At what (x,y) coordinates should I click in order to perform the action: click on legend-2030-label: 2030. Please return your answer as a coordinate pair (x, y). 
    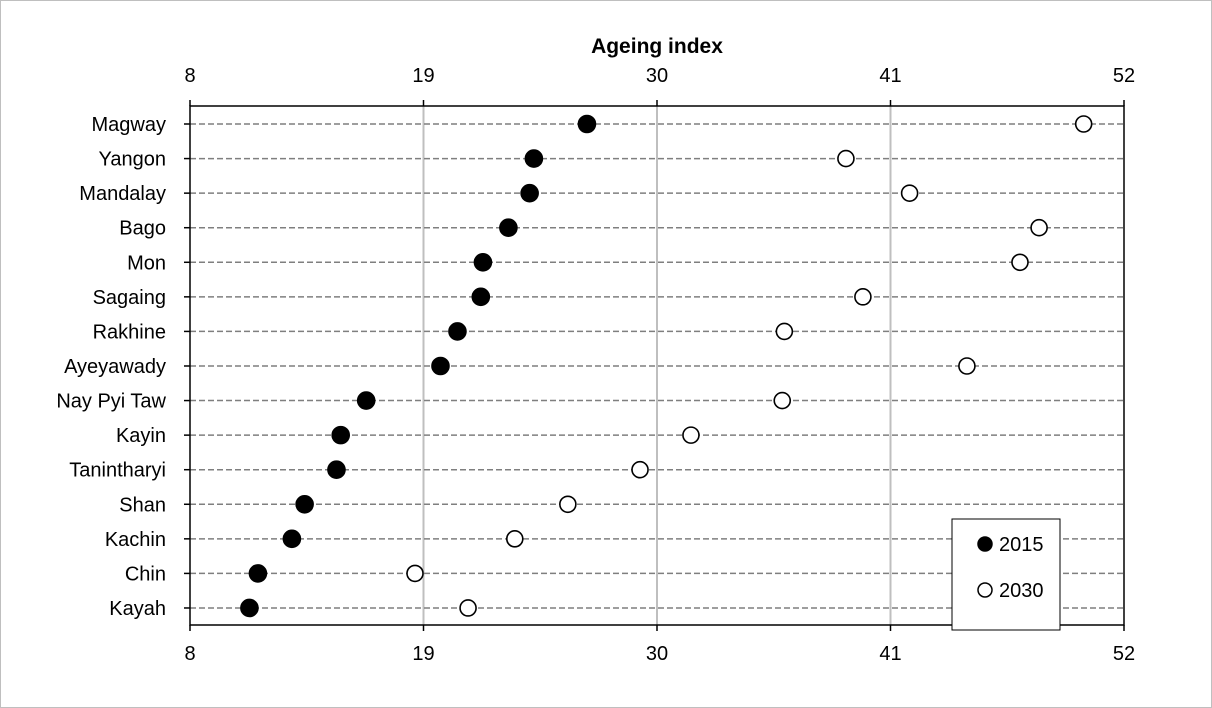
    Looking at the image, I should click on (1021, 591).